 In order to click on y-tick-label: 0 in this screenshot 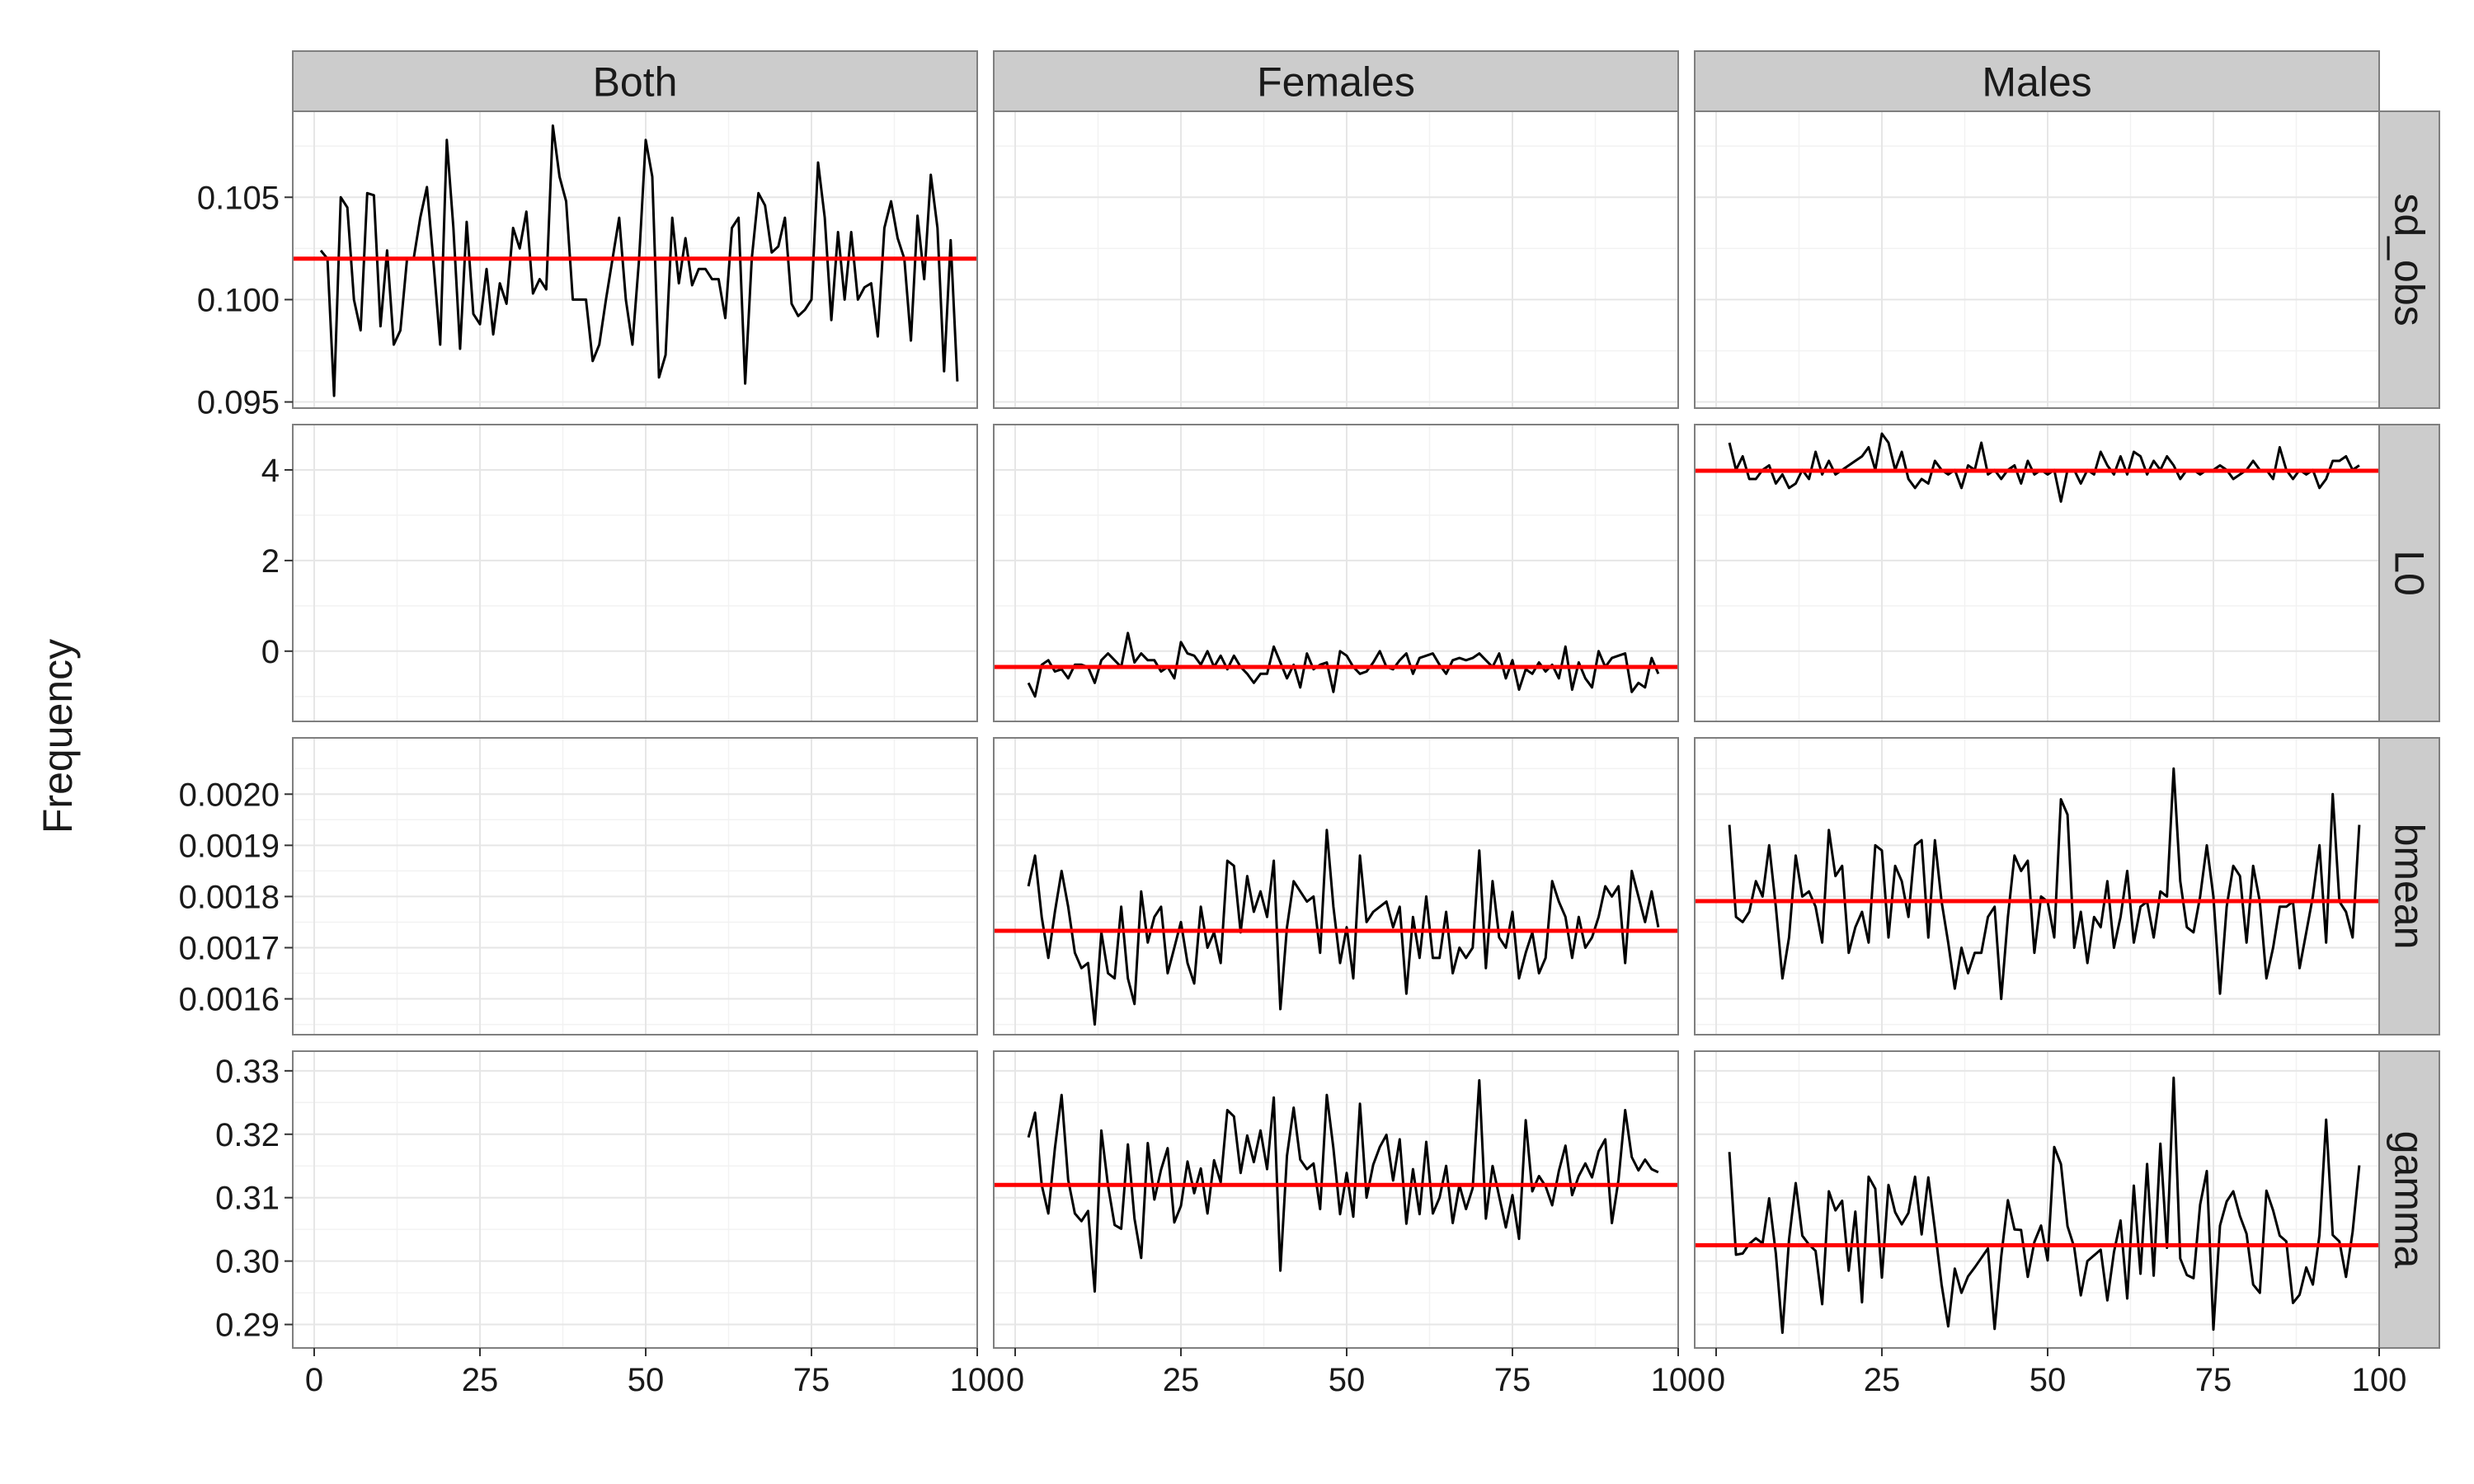, I will do `click(270, 652)`.